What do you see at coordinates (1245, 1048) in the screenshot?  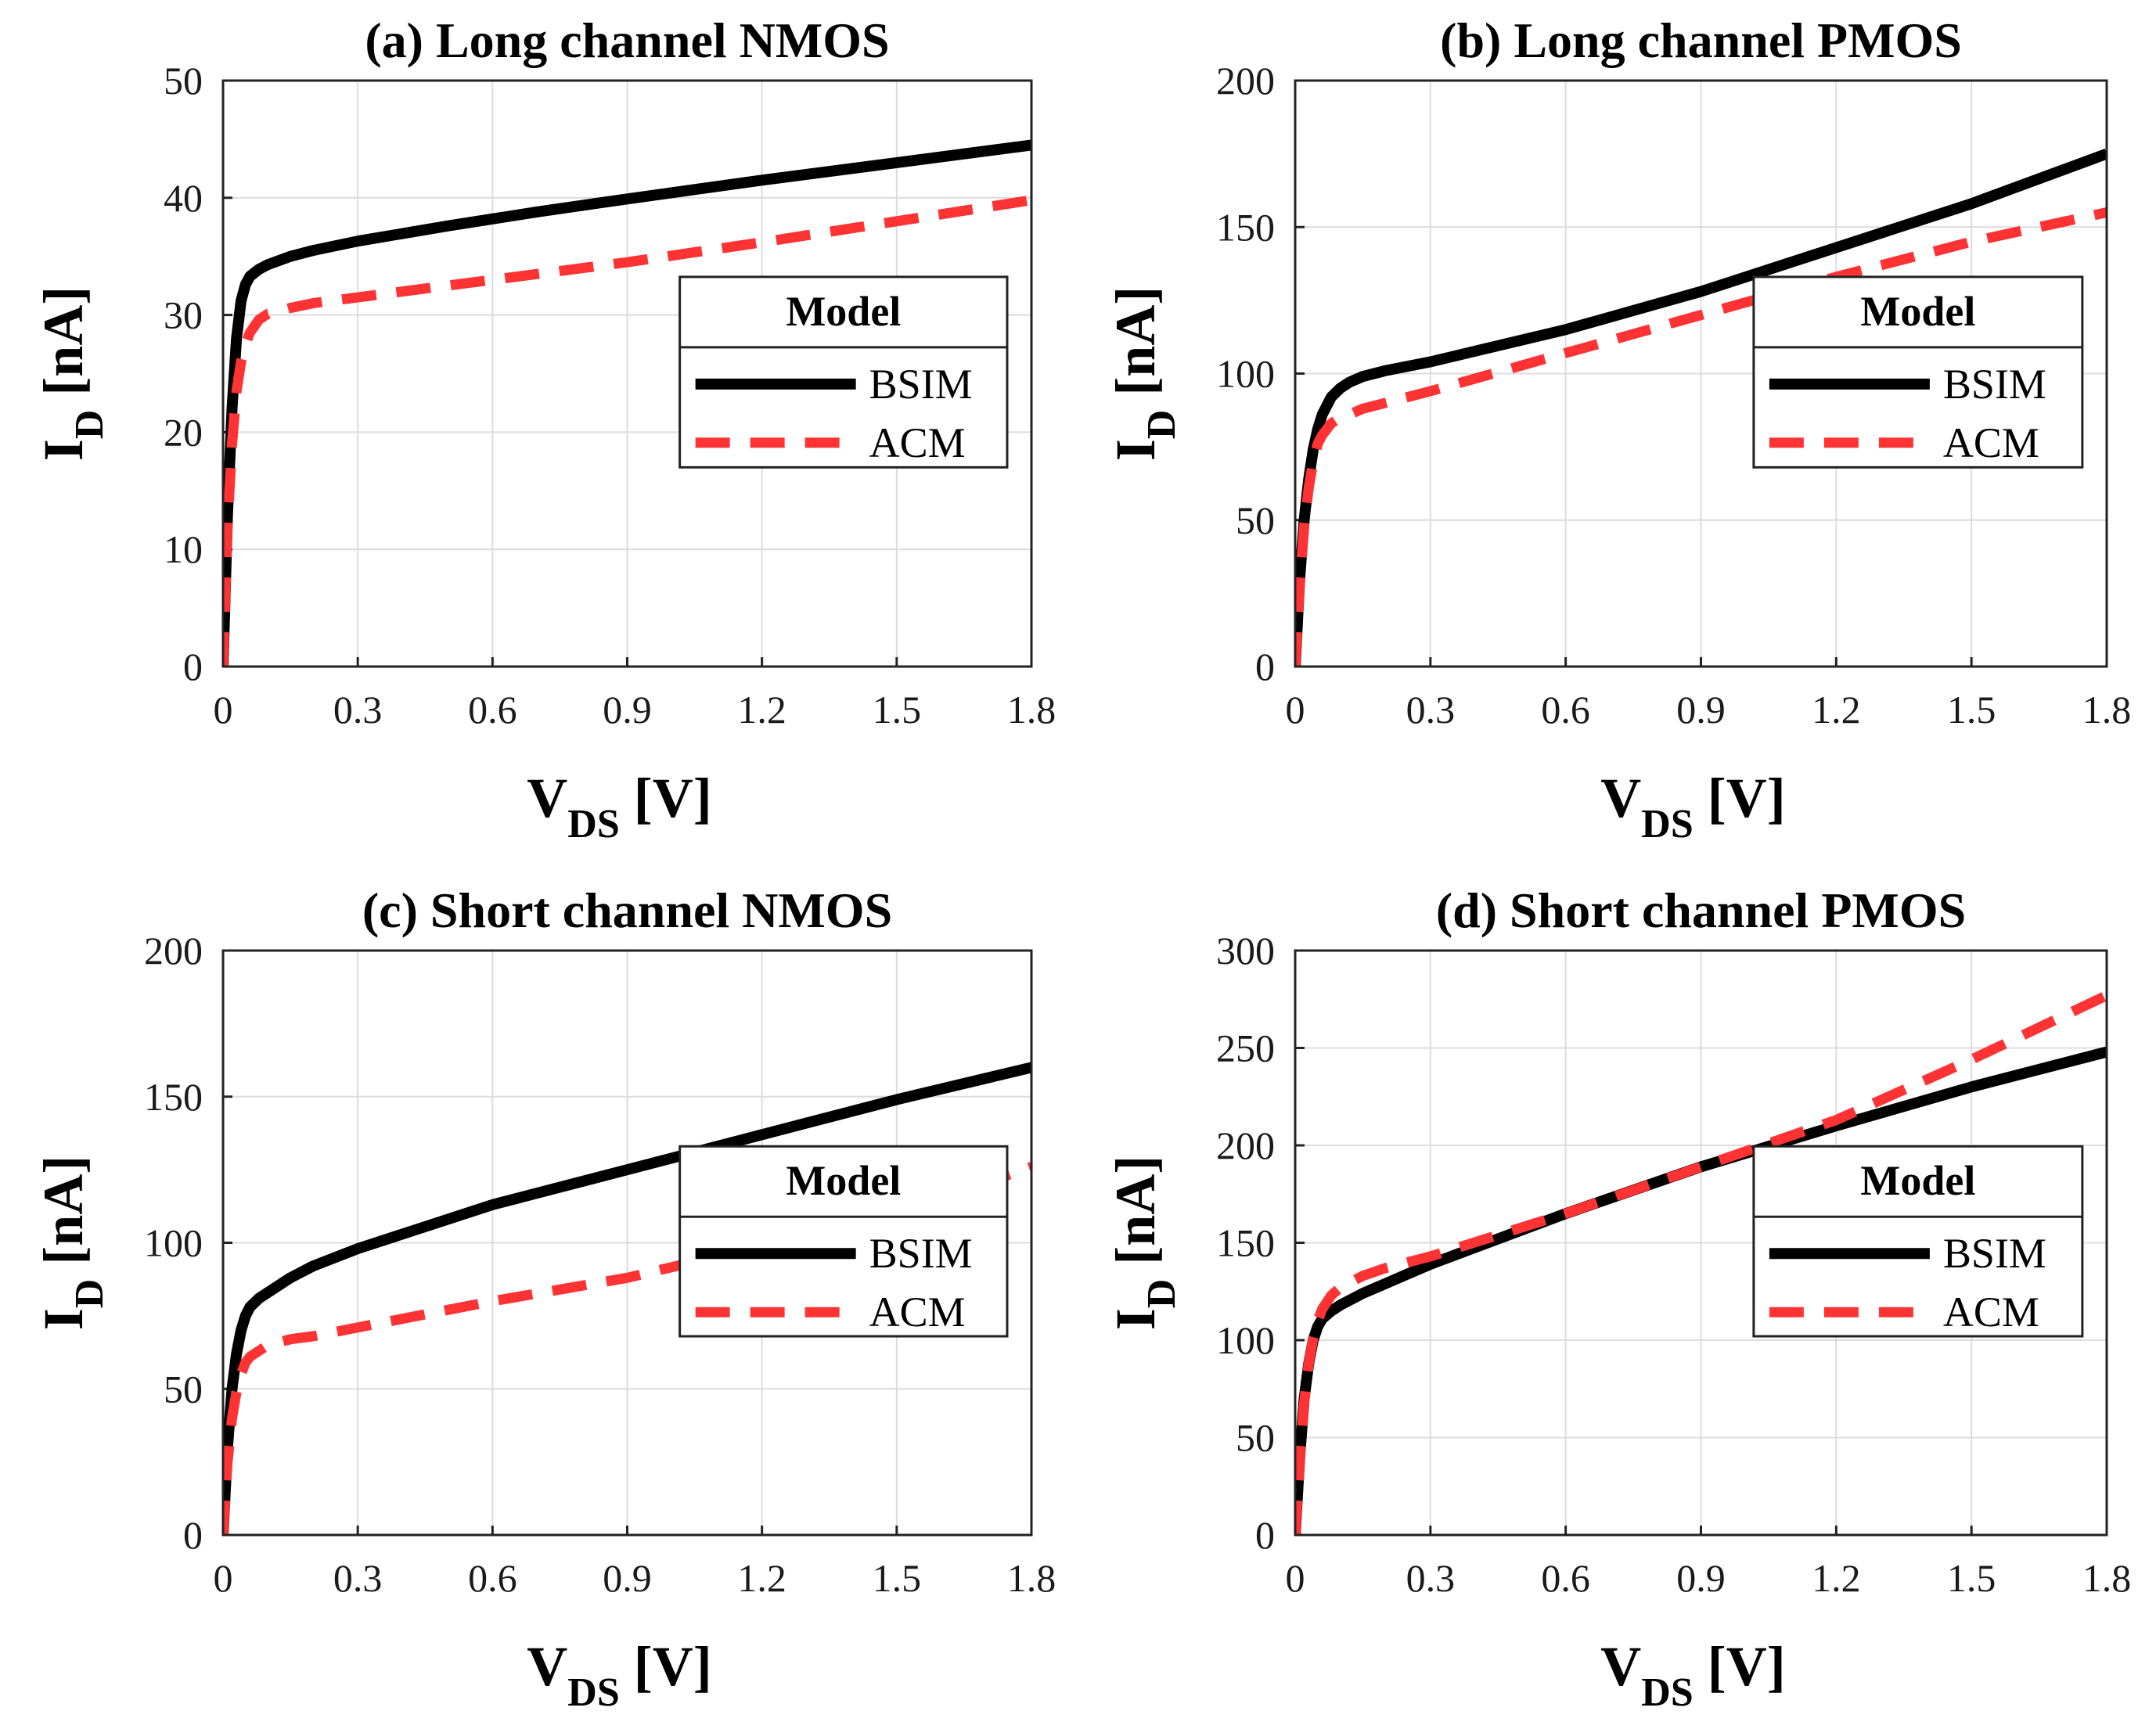 I see `y-tick-label: 250` at bounding box center [1245, 1048].